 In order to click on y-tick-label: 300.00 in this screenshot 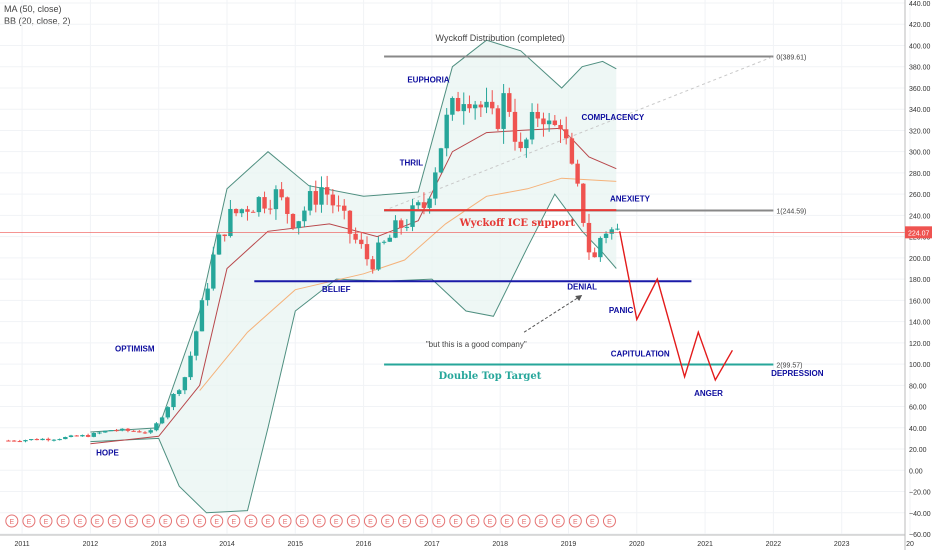, I will do `click(920, 153)`.